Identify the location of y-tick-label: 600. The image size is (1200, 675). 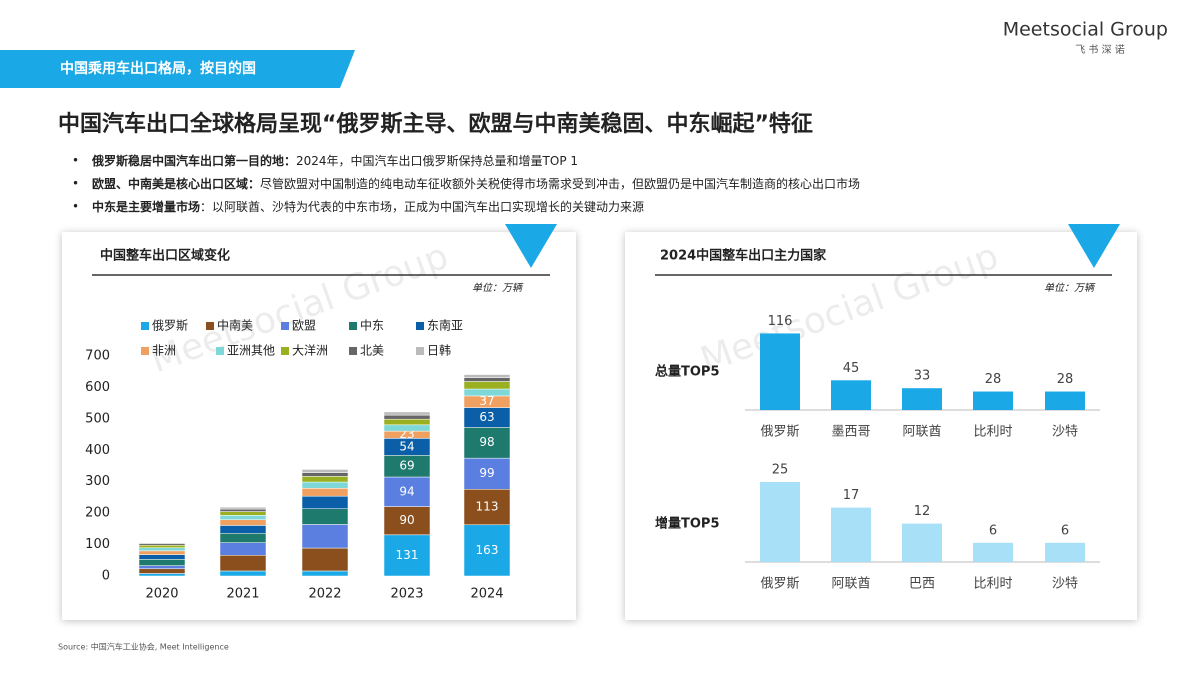
(97, 387).